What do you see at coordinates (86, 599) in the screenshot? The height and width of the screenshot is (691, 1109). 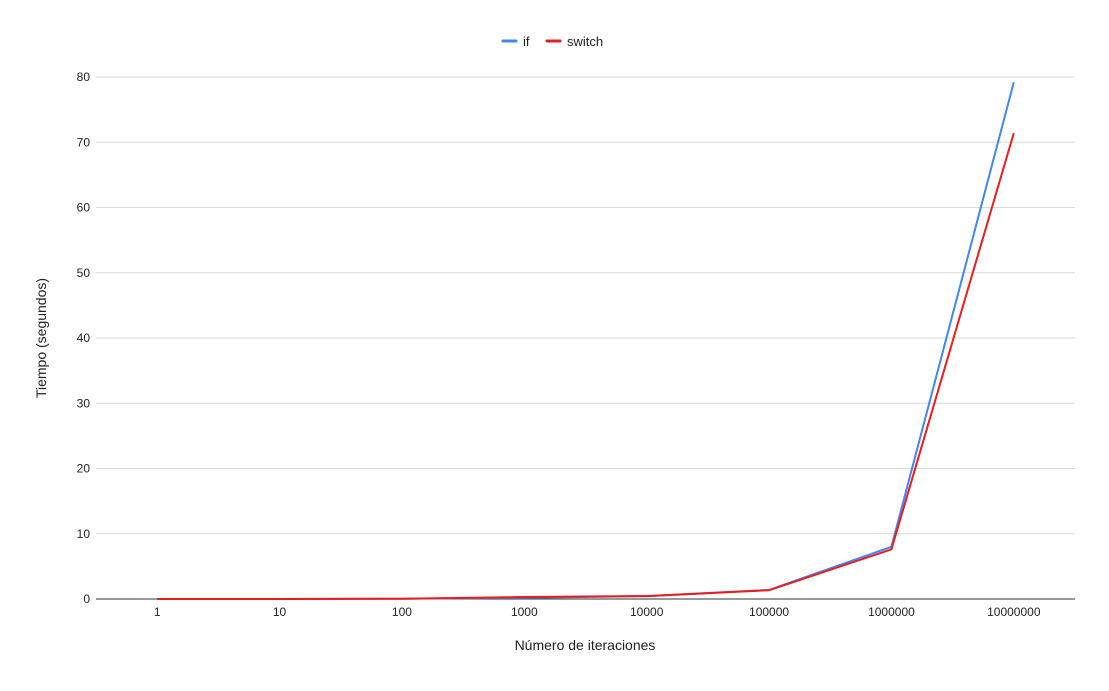 I see `y-tick-label: 0` at bounding box center [86, 599].